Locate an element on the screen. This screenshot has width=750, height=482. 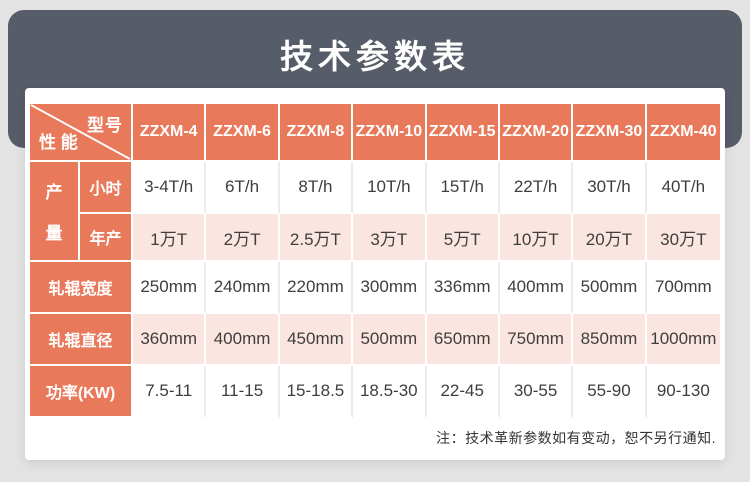
row-label-roller-width: 轧辊宽度 is located at coordinates (81, 288).